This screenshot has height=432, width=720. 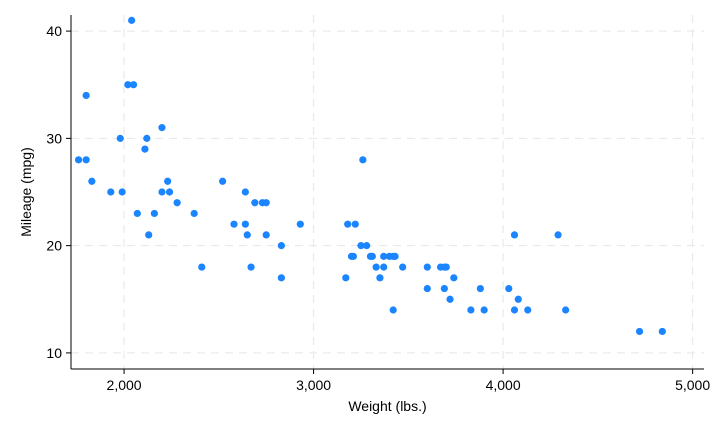 I want to click on x-axis-title: Weight (lbs.), so click(x=387, y=406).